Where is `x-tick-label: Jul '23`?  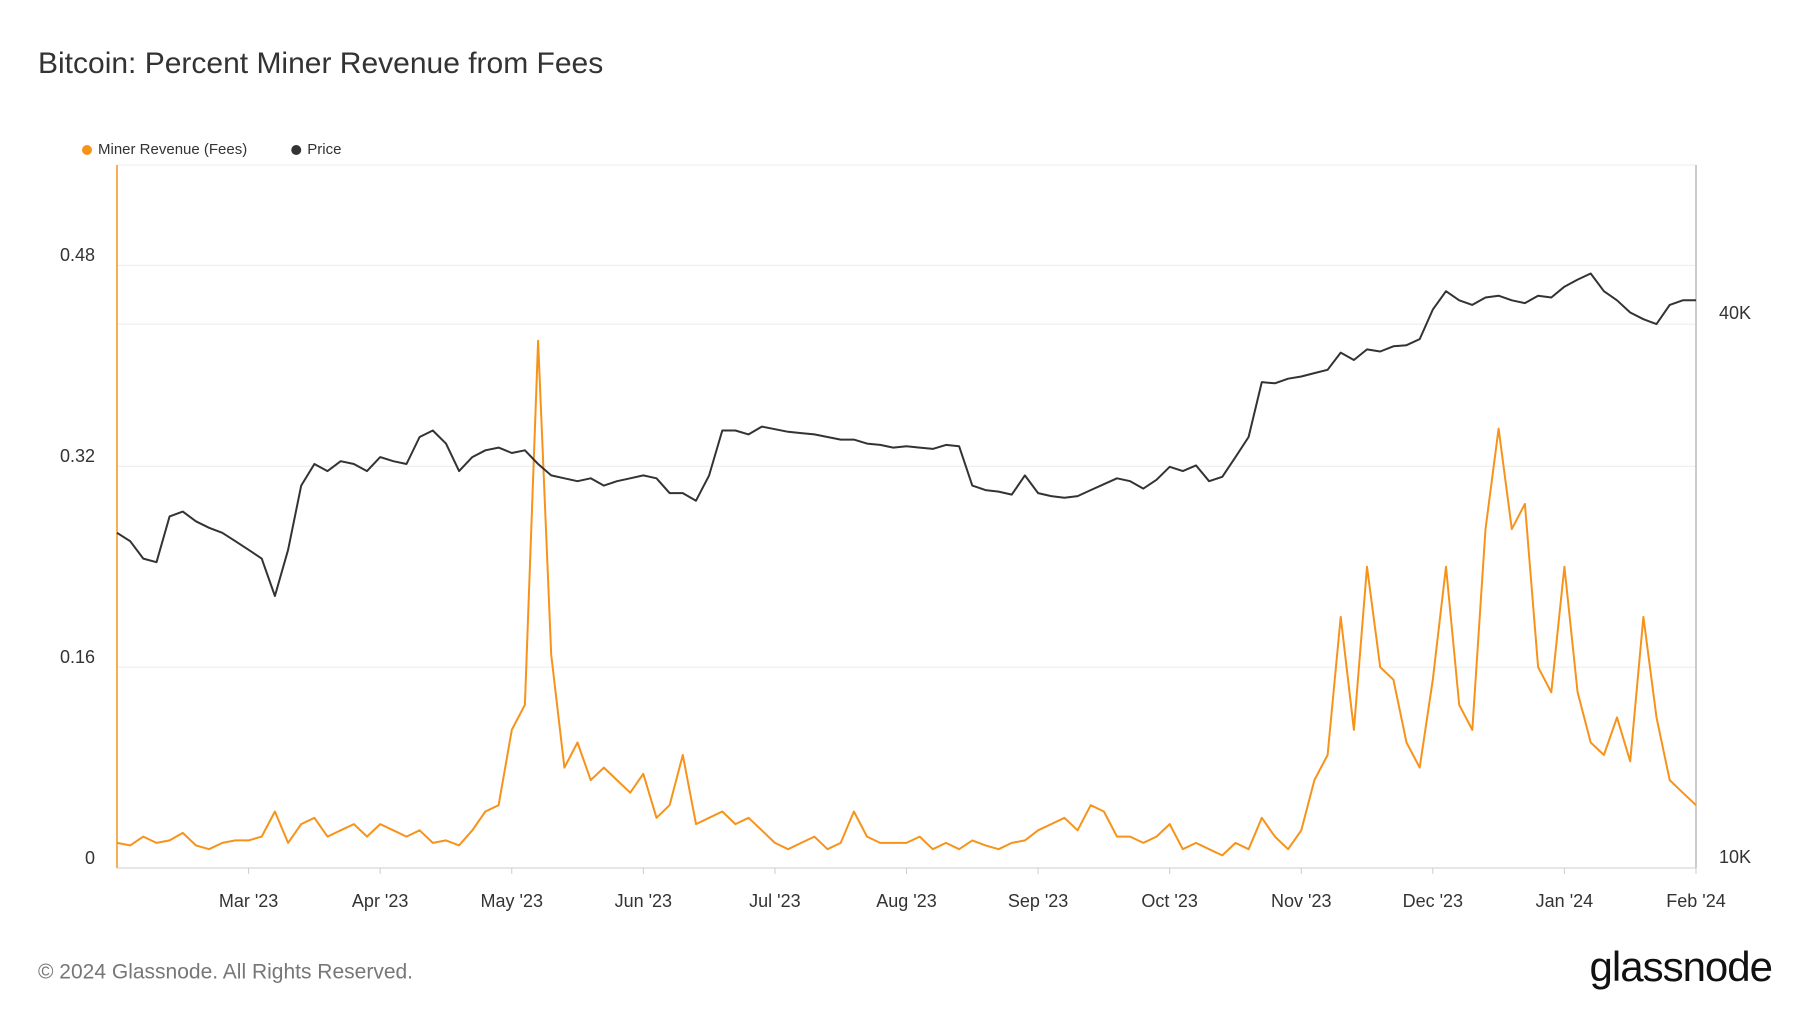 x-tick-label: Jul '23 is located at coordinates (774, 901).